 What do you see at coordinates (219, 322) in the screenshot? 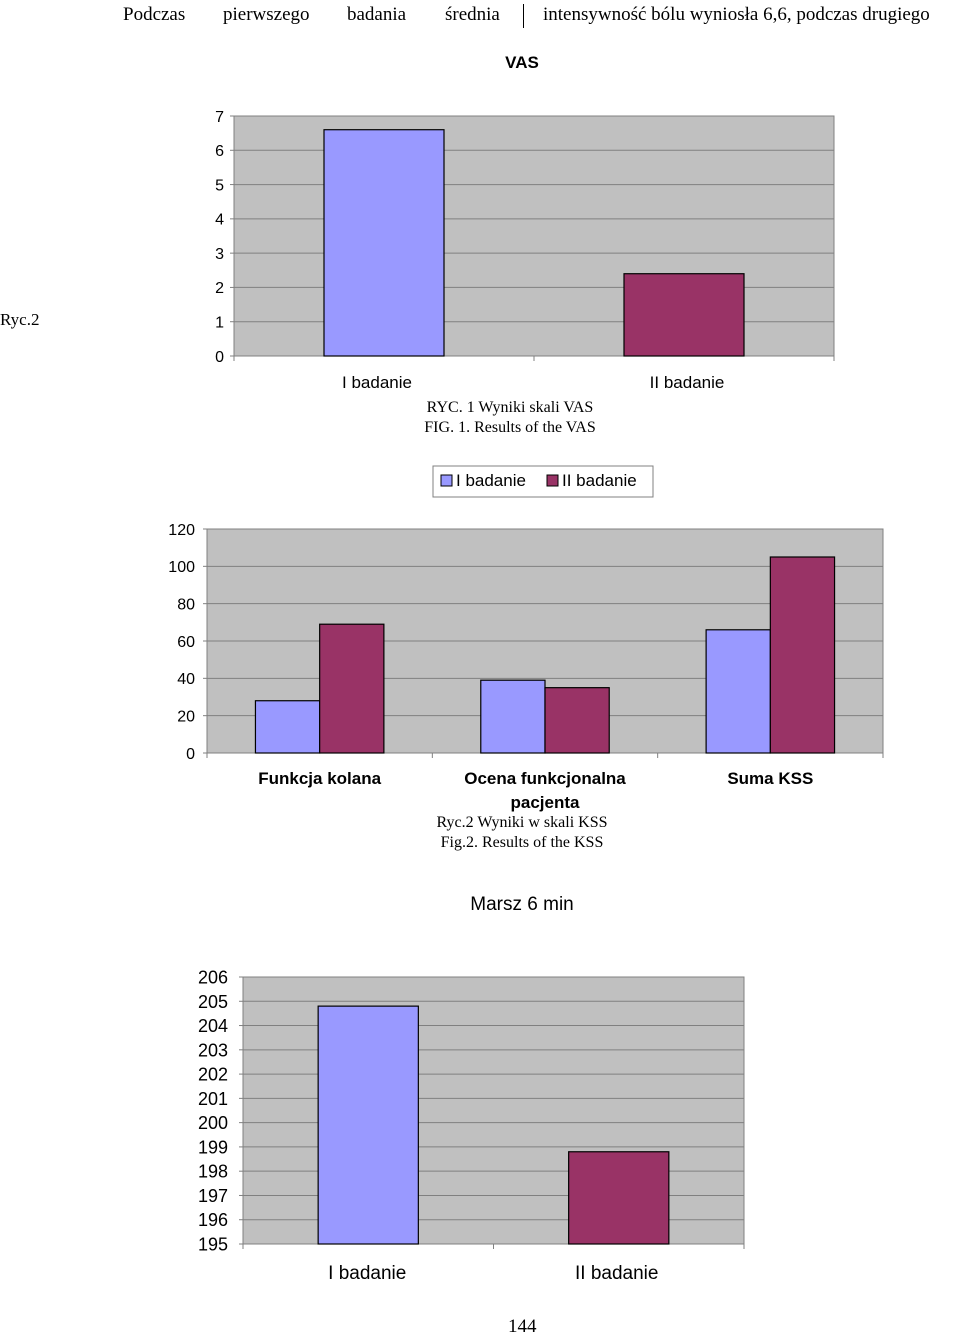
I see `vas-y-tick-label: 1` at bounding box center [219, 322].